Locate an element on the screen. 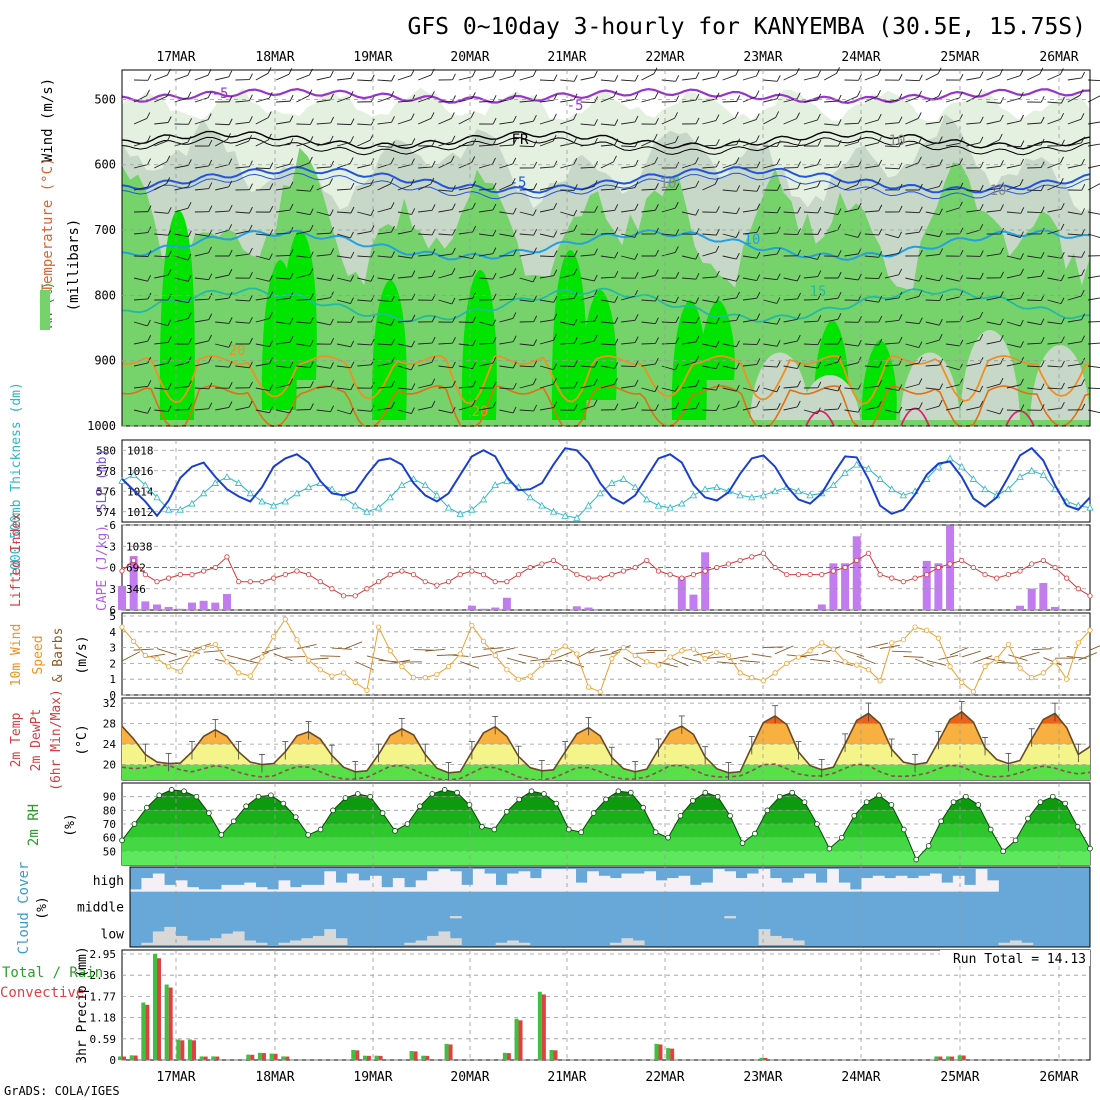  date-label-bottom: 24MAR is located at coordinates (860, 1077).